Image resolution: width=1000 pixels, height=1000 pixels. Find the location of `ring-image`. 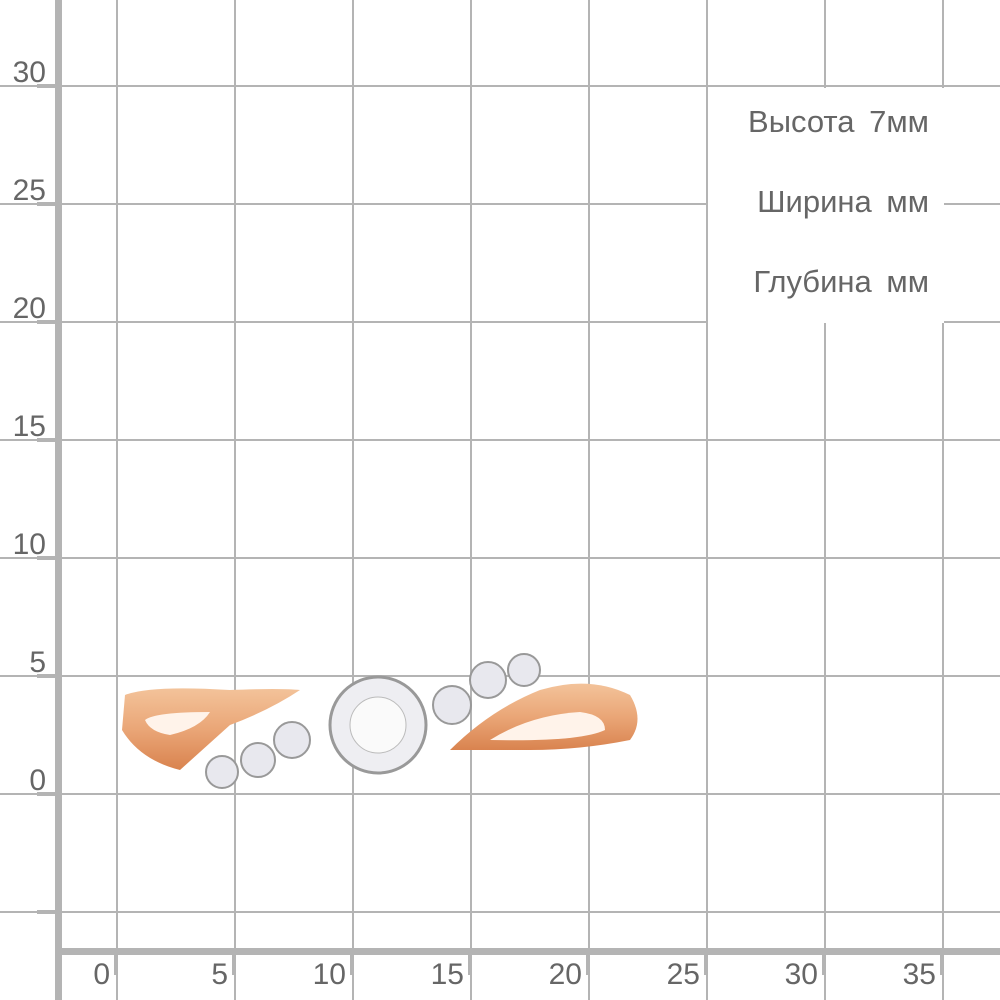

ring-image is located at coordinates (380, 721).